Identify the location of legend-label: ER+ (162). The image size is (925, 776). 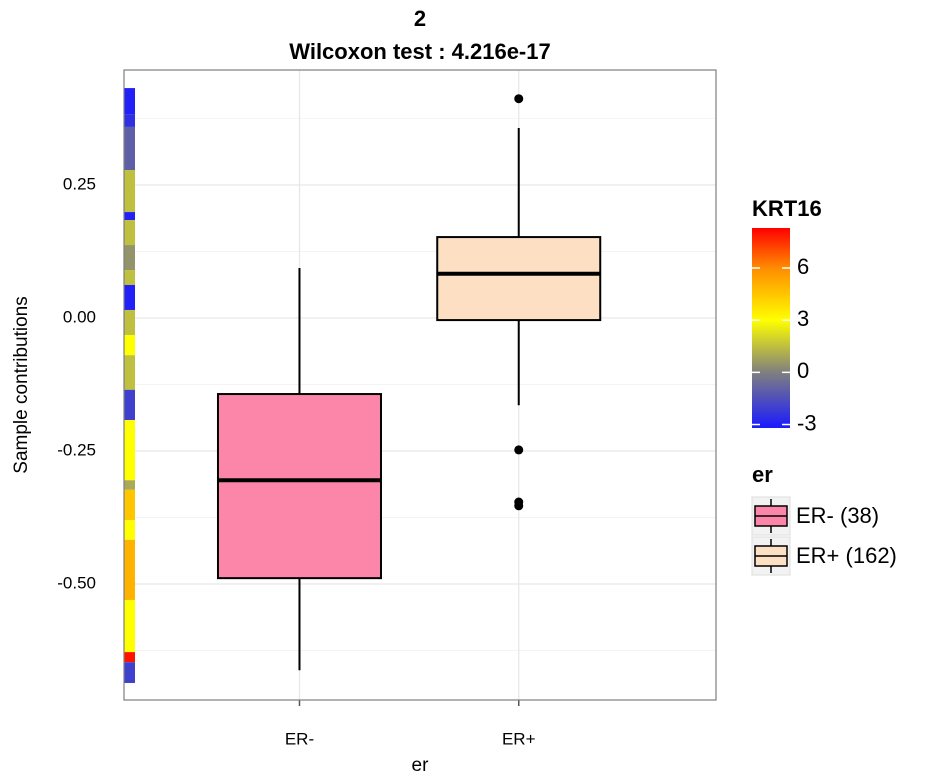
(846, 555).